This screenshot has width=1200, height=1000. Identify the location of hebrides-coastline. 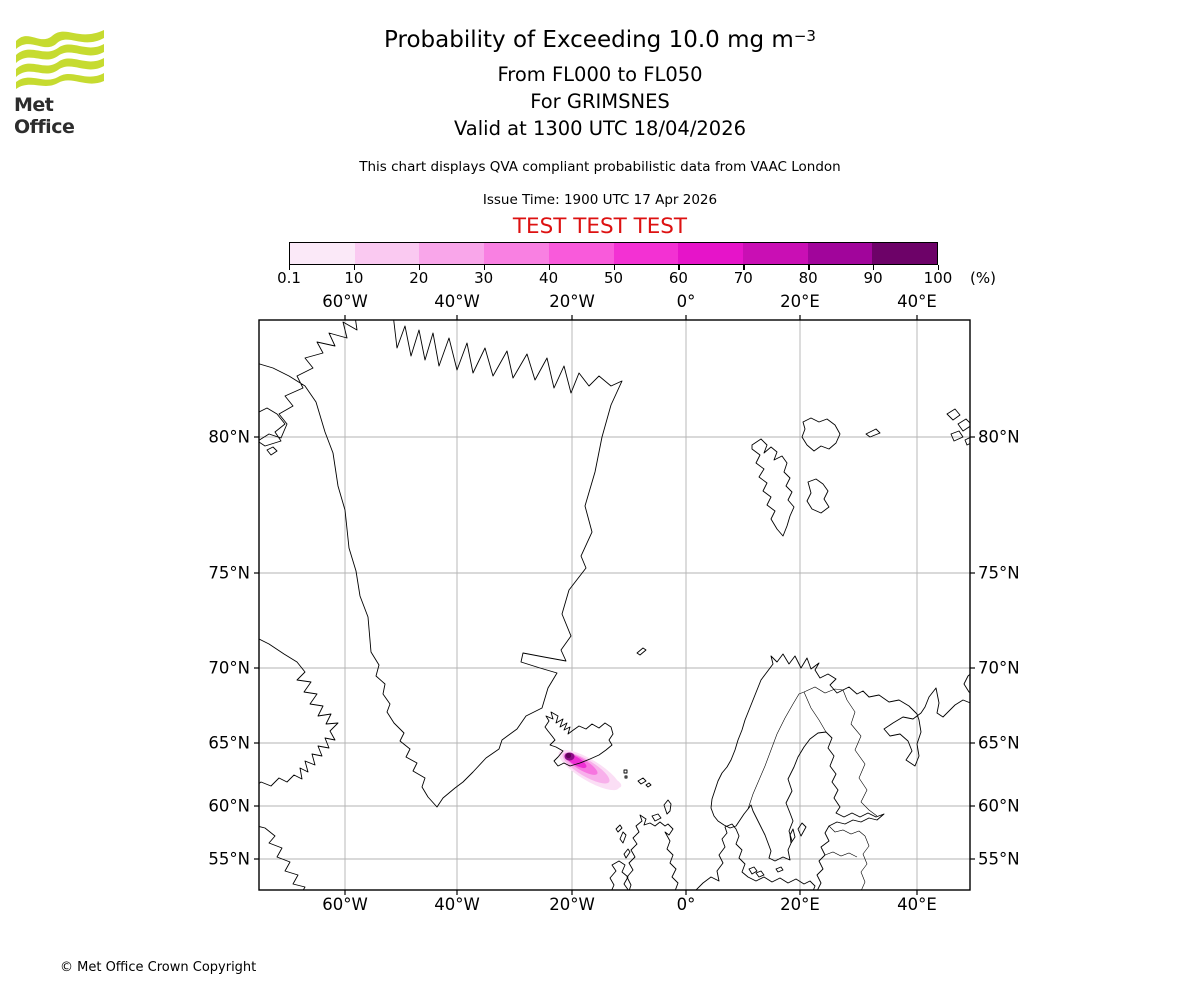
(623, 841).